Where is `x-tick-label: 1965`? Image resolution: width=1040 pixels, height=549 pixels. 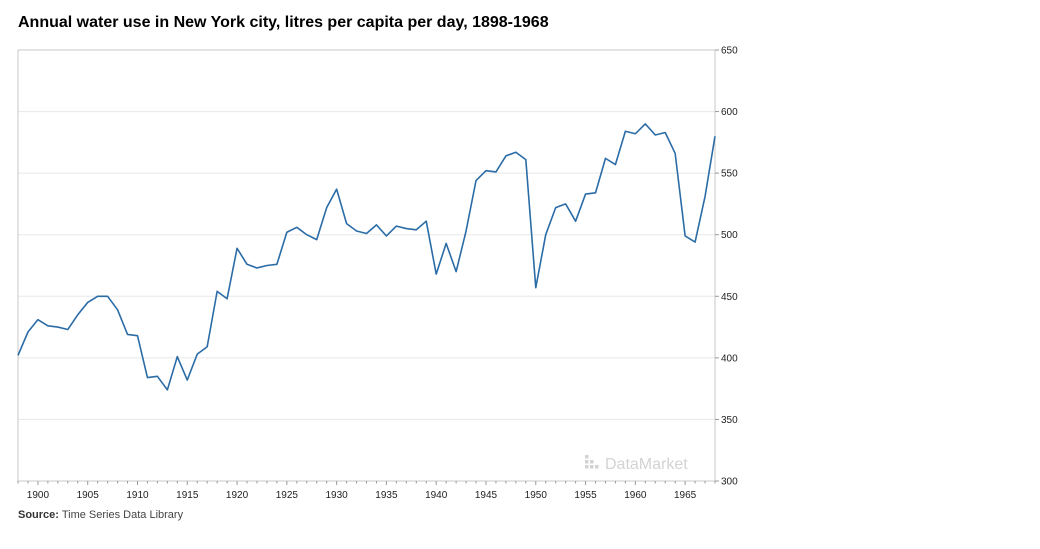 x-tick-label: 1965 is located at coordinates (685, 495).